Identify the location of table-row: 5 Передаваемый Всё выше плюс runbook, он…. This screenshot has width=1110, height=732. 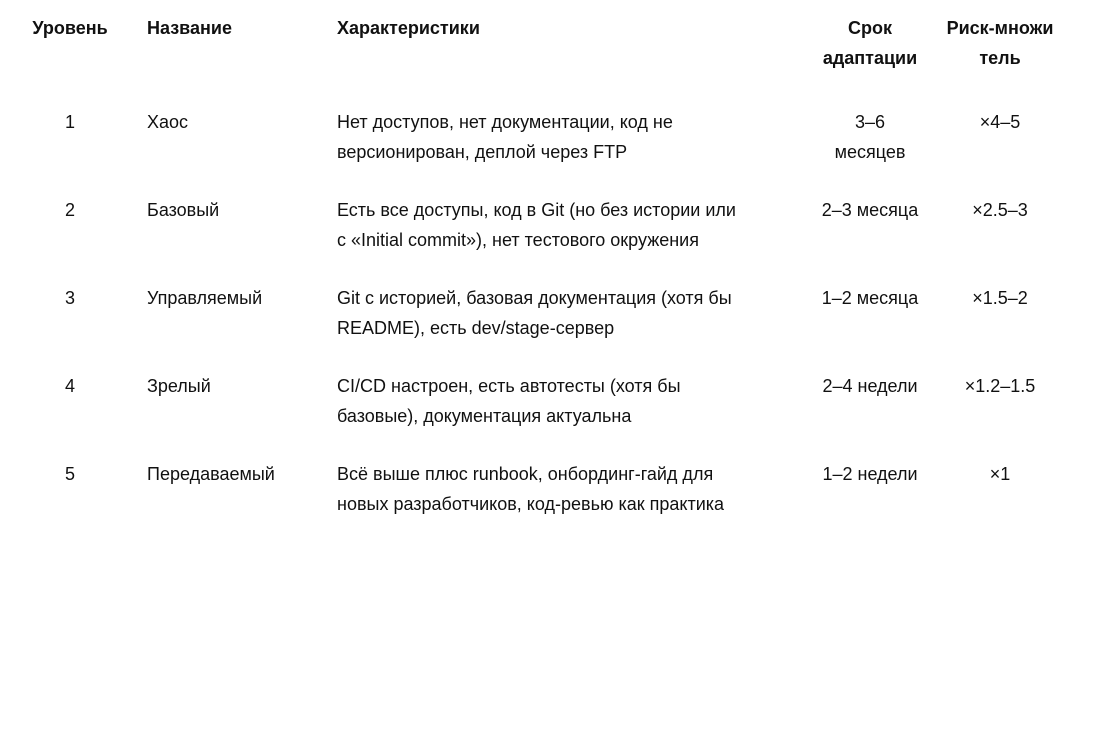
(555, 489).